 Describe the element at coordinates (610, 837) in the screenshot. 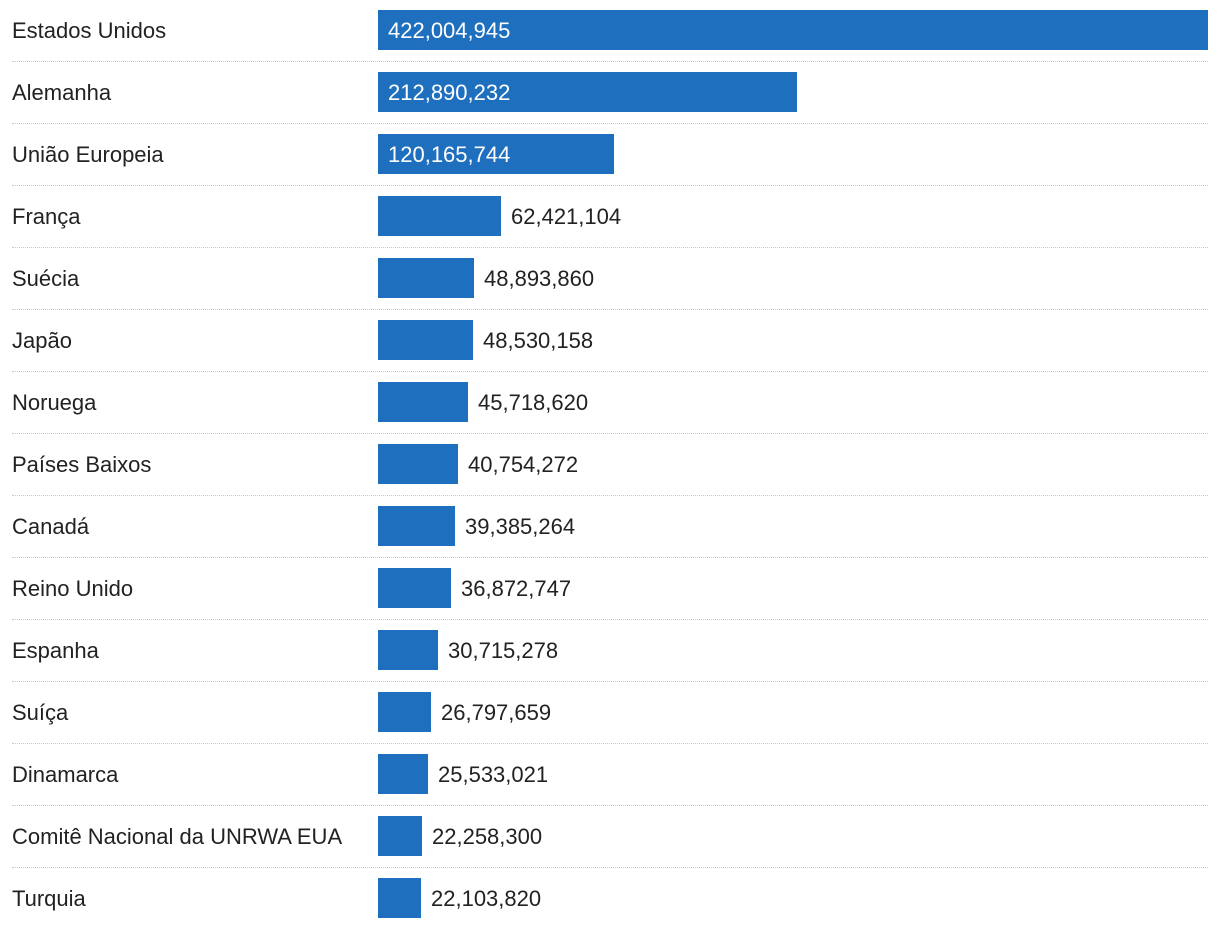

I see `bar-row: Comitê Nacional da UNRWA EUA 22,258,300` at that location.